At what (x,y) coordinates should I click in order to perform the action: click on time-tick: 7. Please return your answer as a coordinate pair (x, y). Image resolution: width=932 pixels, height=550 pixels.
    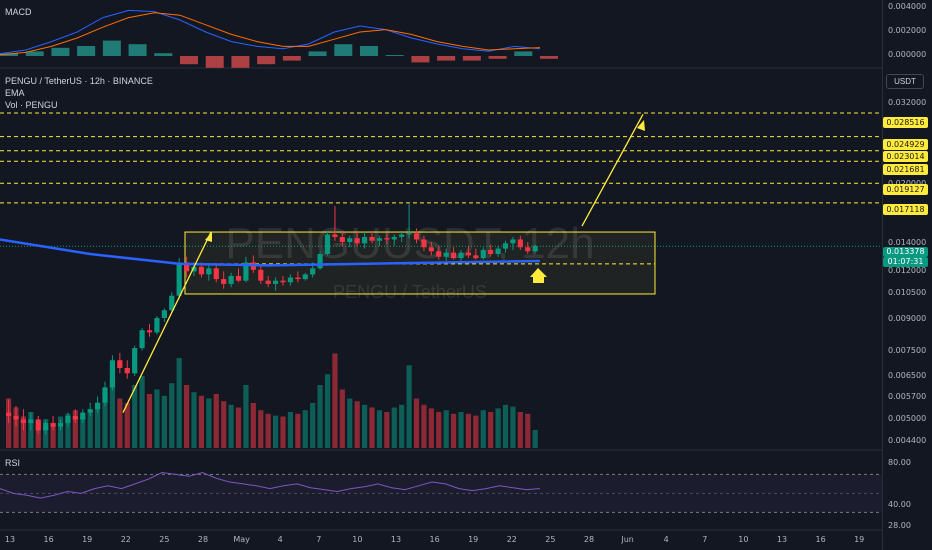
    Looking at the image, I should click on (319, 539).